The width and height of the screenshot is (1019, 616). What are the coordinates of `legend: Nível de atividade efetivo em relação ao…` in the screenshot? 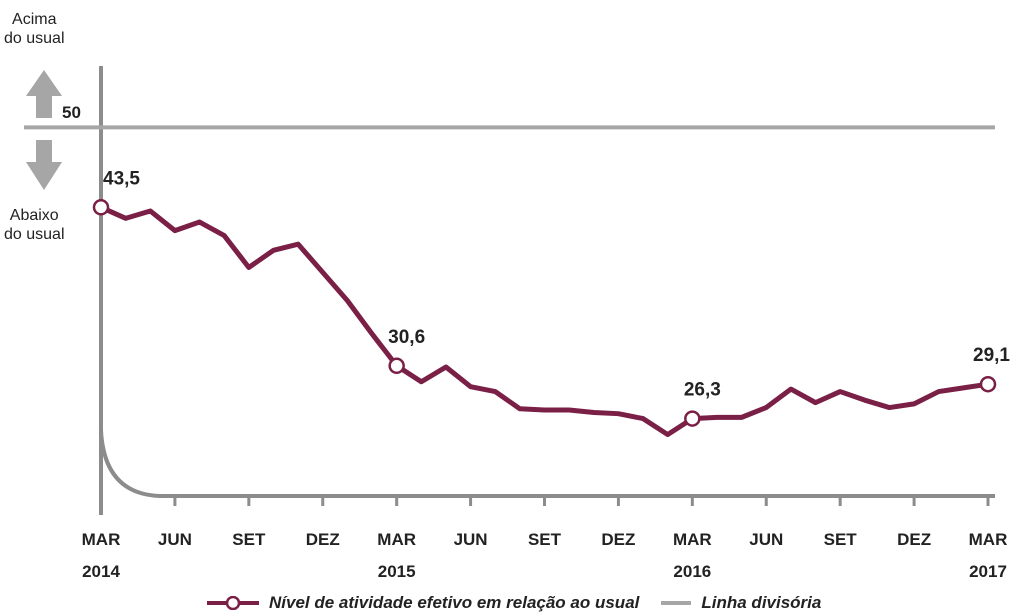 It's located at (513, 603).